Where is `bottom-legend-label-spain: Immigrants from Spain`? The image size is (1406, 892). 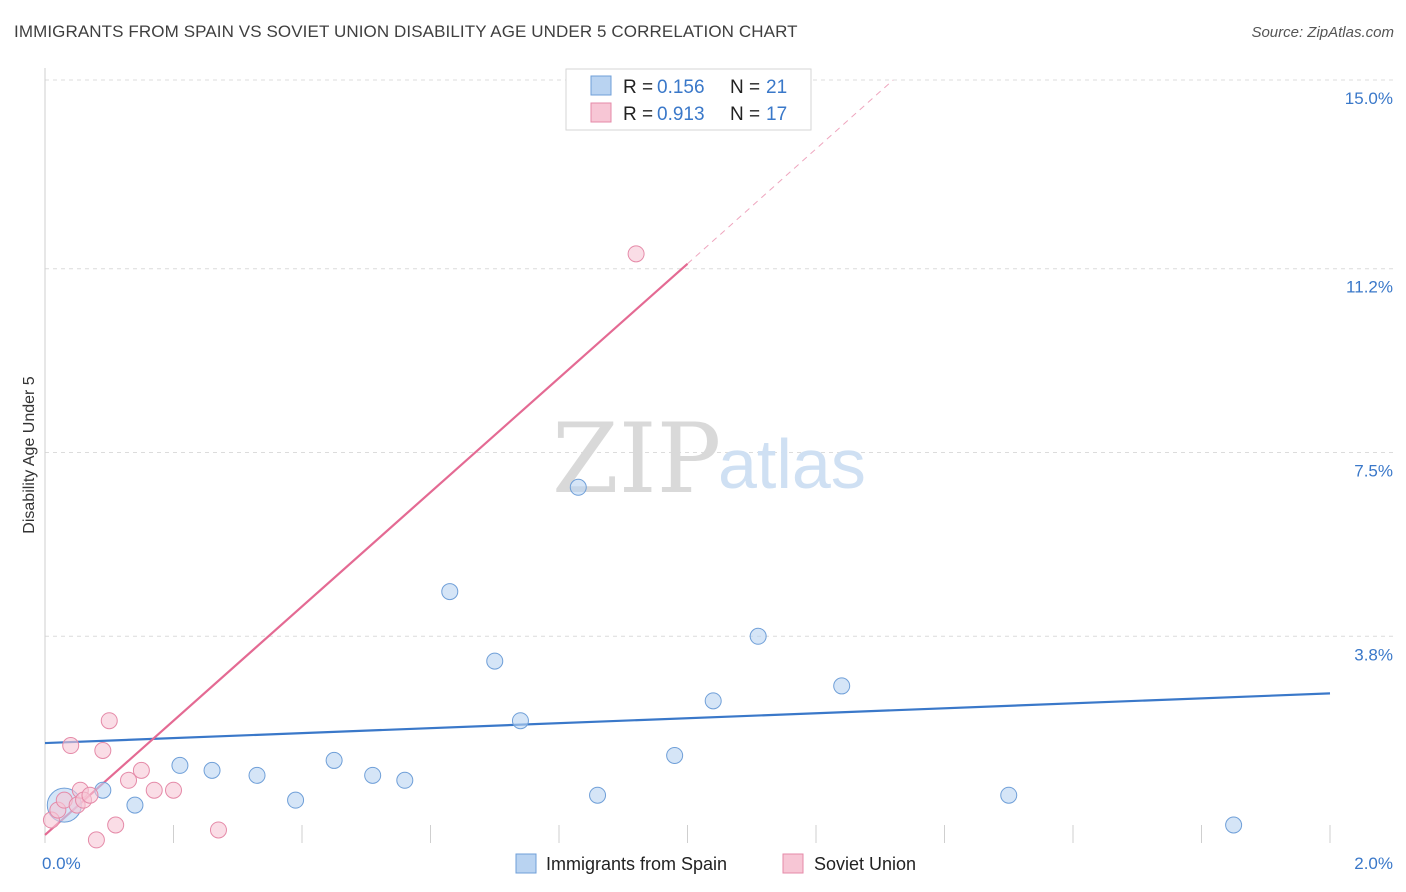
bottom-legend-label-spain: Immigrants from Spain is located at coordinates (636, 864).